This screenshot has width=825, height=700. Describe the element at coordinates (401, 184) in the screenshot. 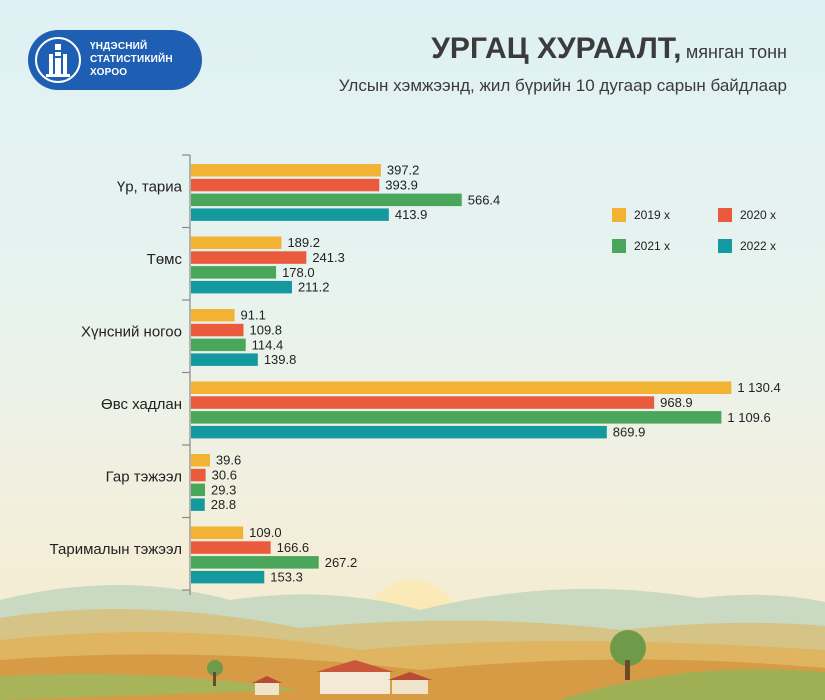

I see `data-label: 393.9` at that location.